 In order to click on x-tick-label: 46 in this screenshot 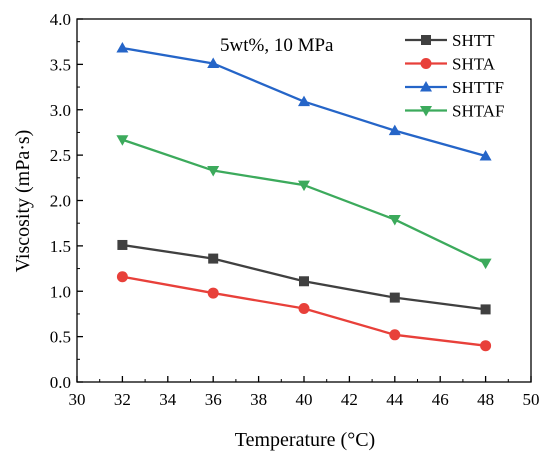, I will do `click(440, 399)`.